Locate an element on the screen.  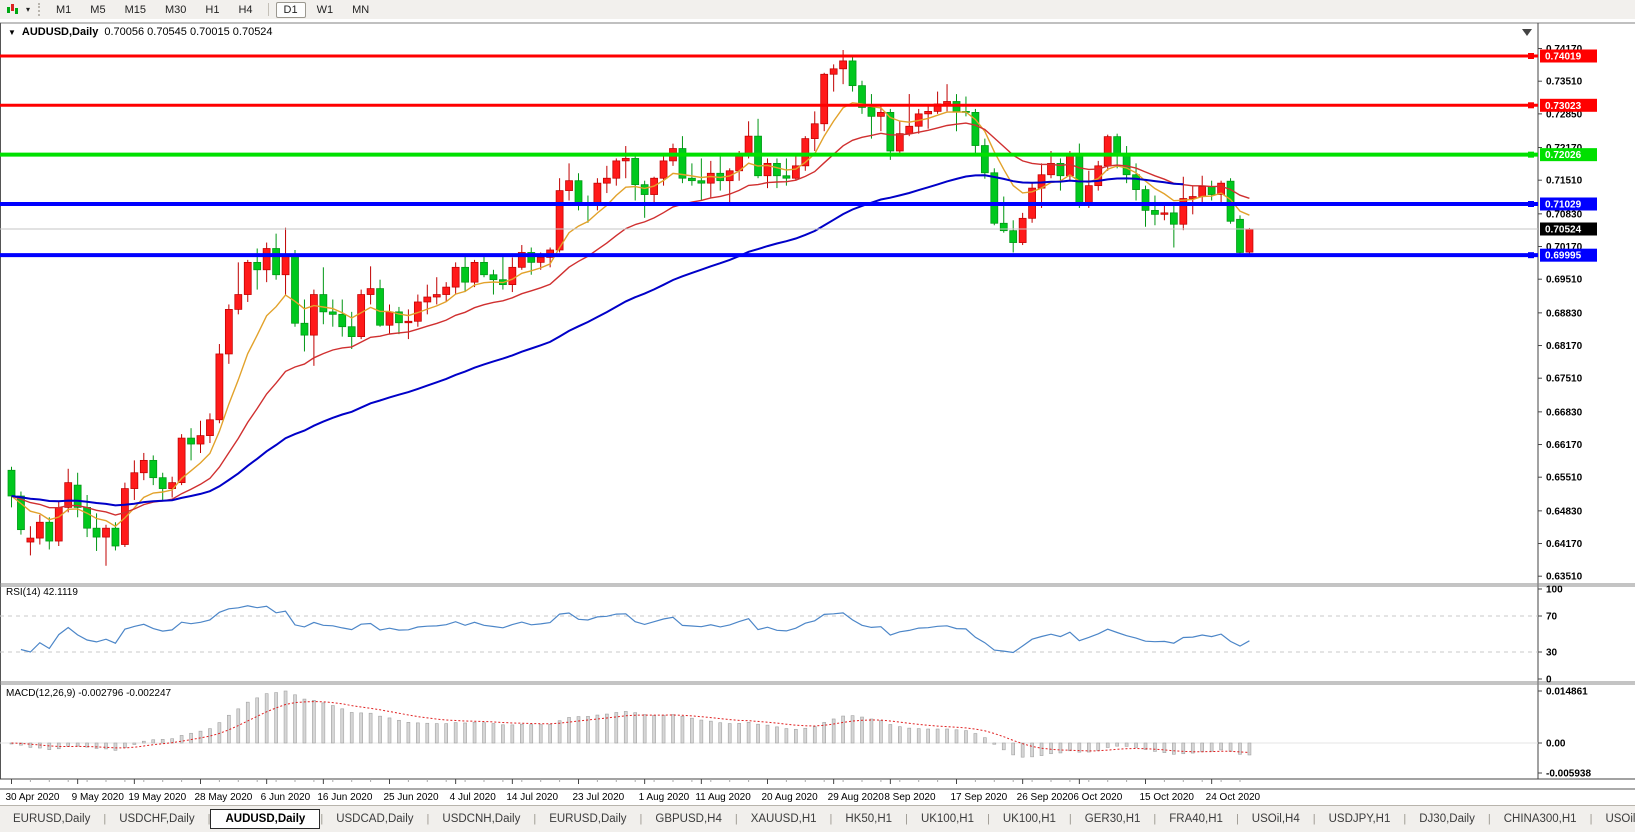
chart-tab-usdchf-daily: USDCHF,Daily is located at coordinates (157, 819).